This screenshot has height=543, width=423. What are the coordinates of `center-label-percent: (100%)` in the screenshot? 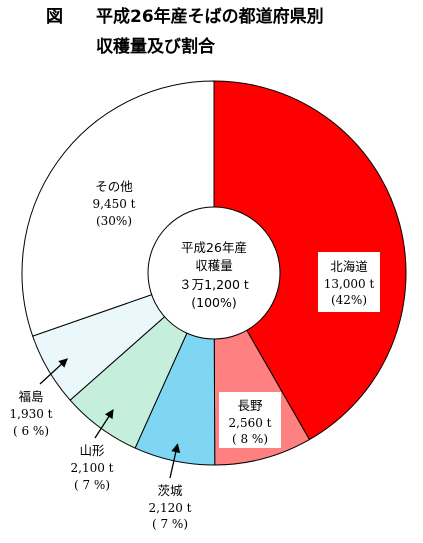 It's located at (214, 302).